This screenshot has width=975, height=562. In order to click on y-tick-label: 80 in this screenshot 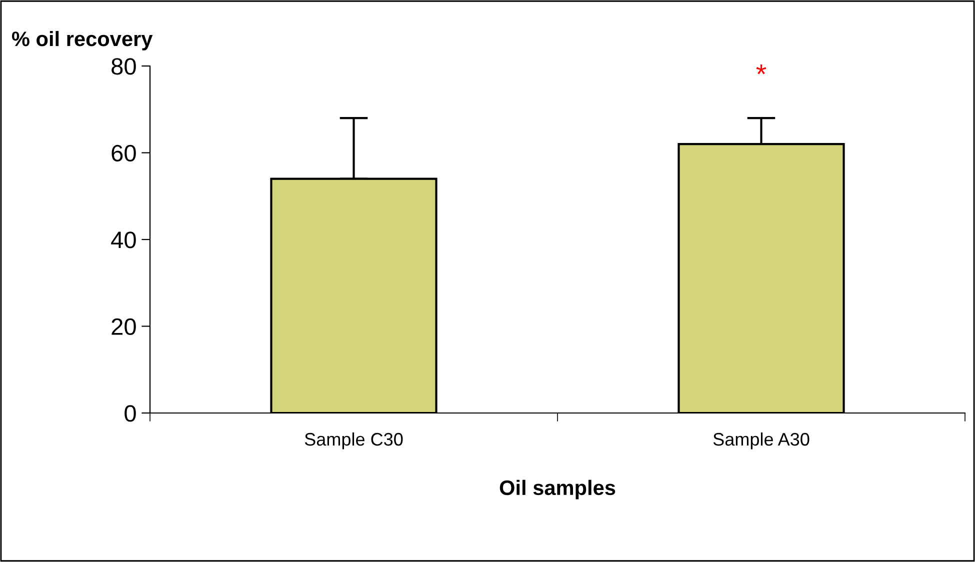, I will do `click(124, 66)`.